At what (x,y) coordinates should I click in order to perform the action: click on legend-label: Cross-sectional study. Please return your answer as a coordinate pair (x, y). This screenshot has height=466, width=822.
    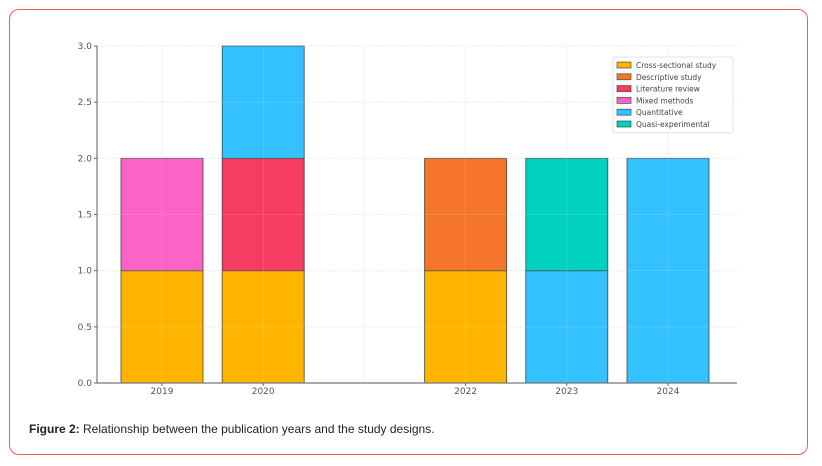
    Looking at the image, I should click on (676, 65).